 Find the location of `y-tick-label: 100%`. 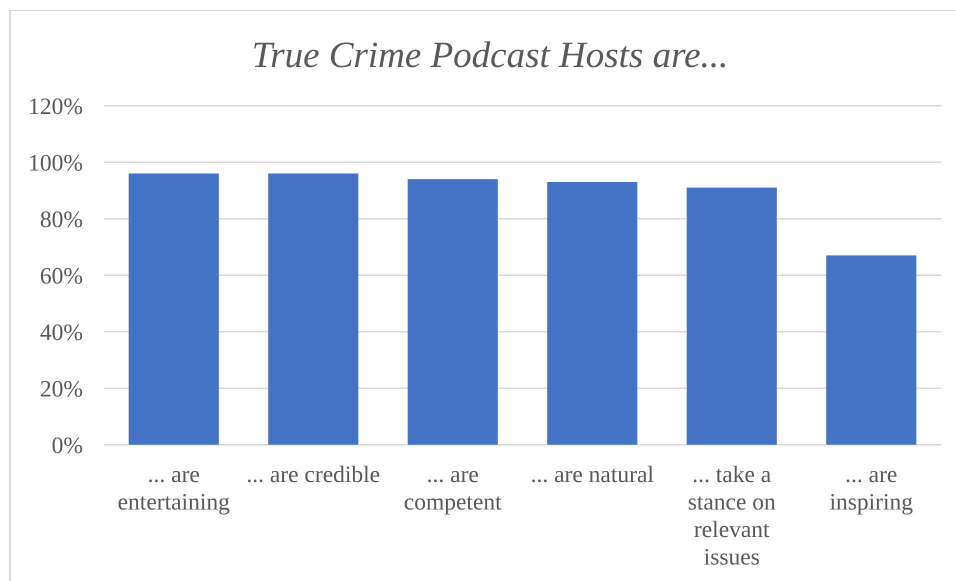

y-tick-label: 100% is located at coordinates (55, 163).